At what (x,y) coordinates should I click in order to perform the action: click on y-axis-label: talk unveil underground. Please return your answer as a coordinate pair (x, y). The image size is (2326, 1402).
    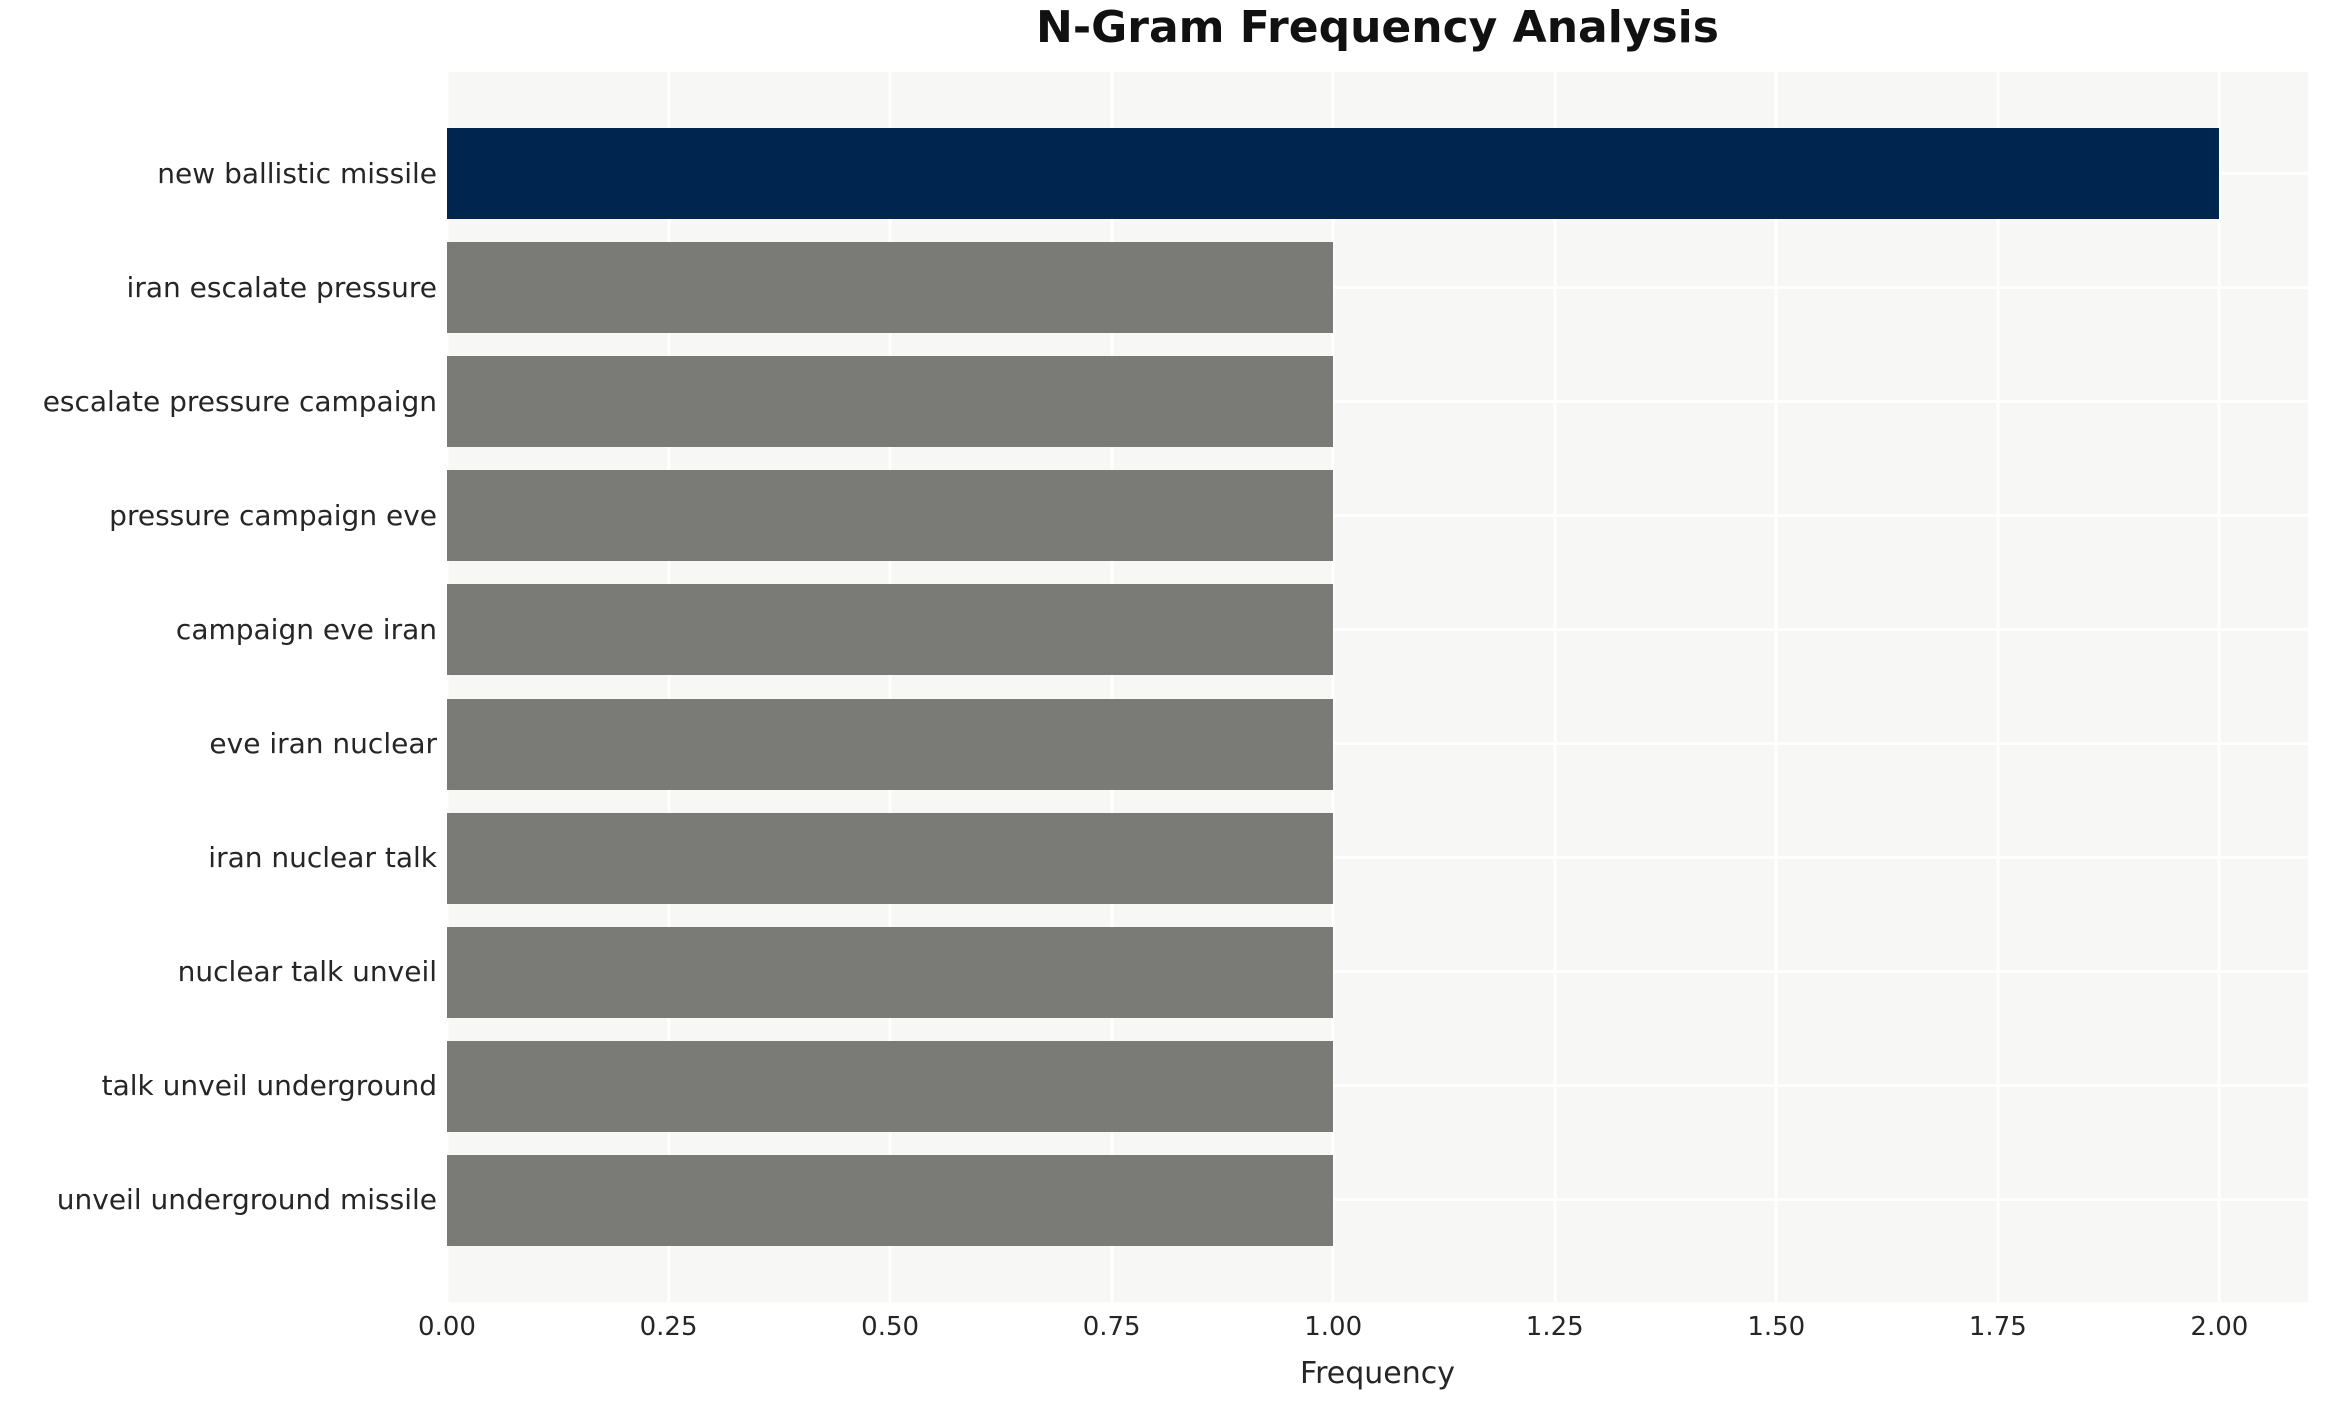
    Looking at the image, I should click on (269, 1086).